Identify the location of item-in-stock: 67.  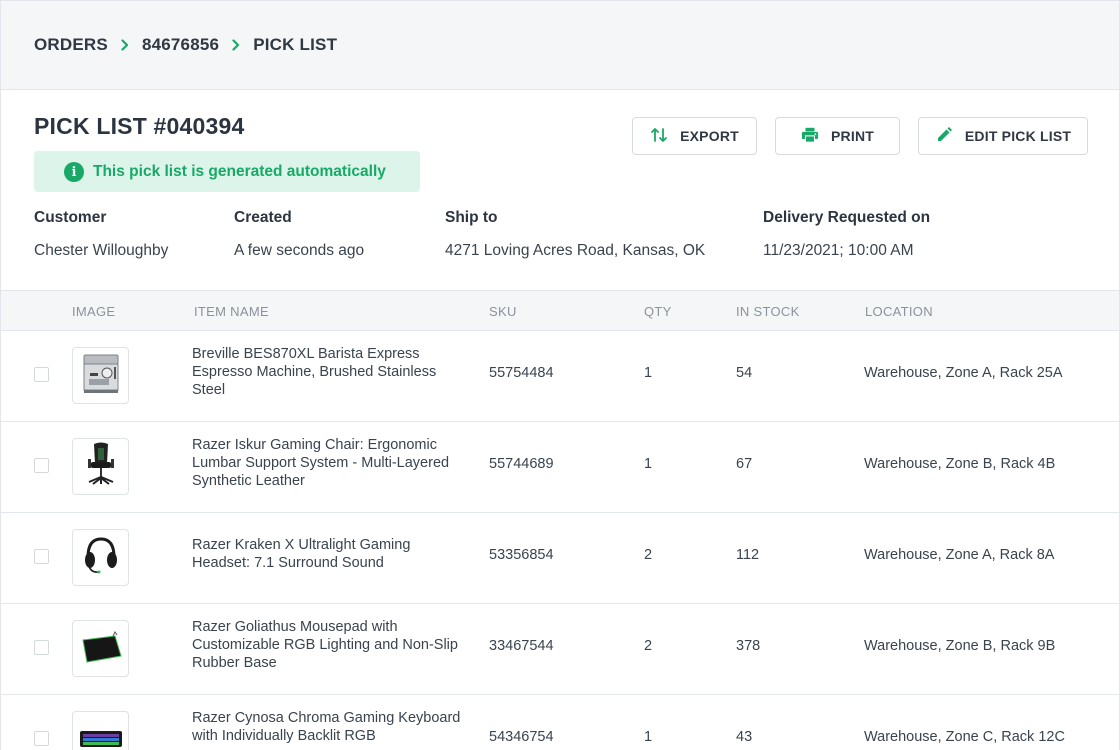
(744, 464).